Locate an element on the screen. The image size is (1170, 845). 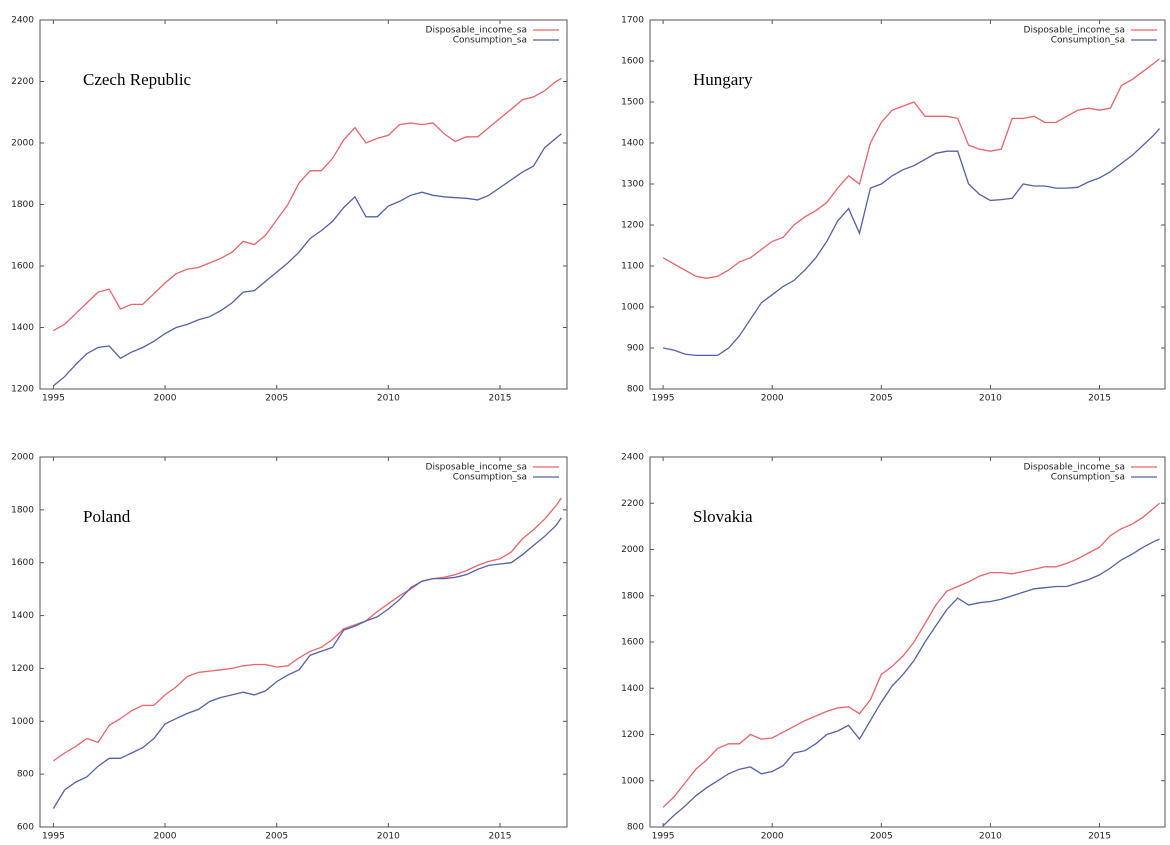
y-tick-label: 1100 is located at coordinates (632, 267).